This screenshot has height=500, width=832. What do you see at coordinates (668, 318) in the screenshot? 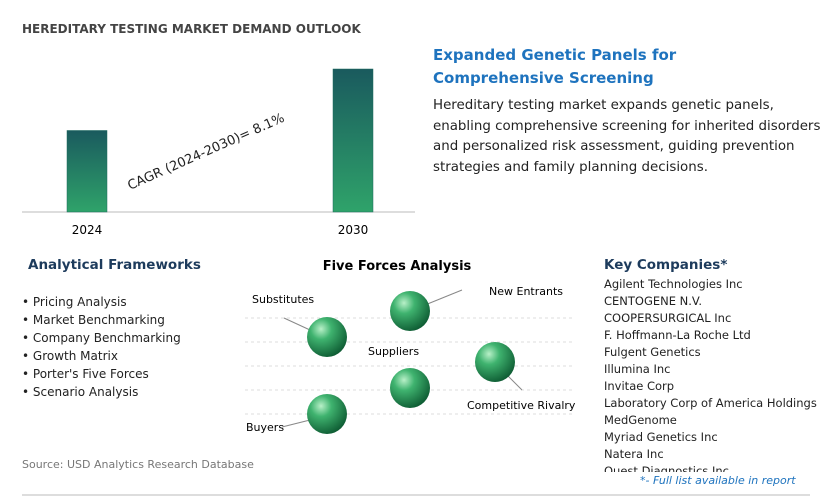
I see `item-text: COOPERSURGICAL Inc` at bounding box center [668, 318].